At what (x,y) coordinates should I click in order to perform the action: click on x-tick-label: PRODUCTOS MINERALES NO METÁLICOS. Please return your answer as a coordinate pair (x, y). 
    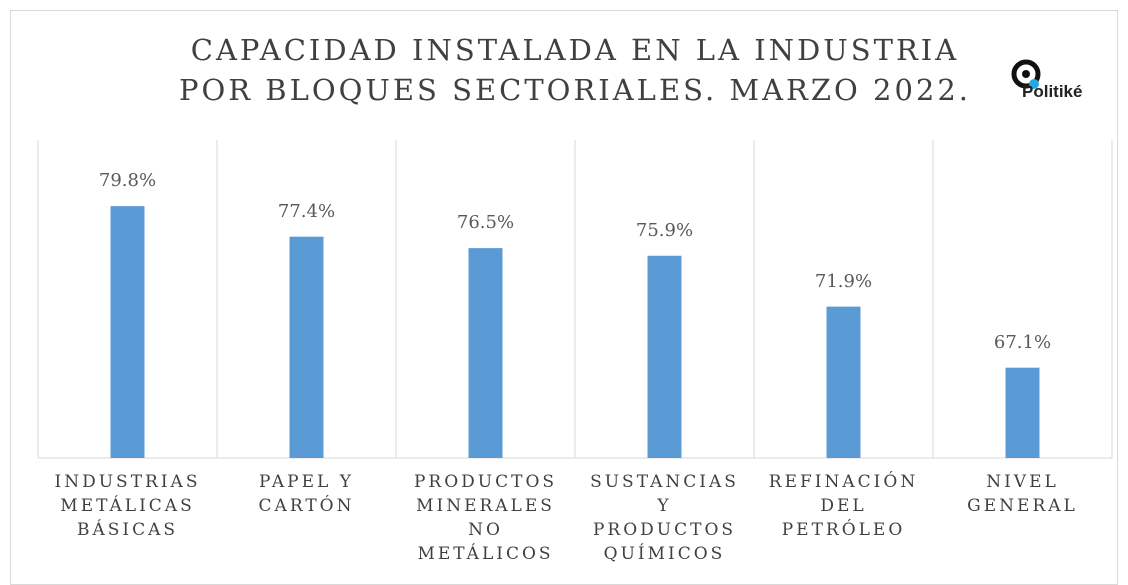
    Looking at the image, I should click on (485, 518).